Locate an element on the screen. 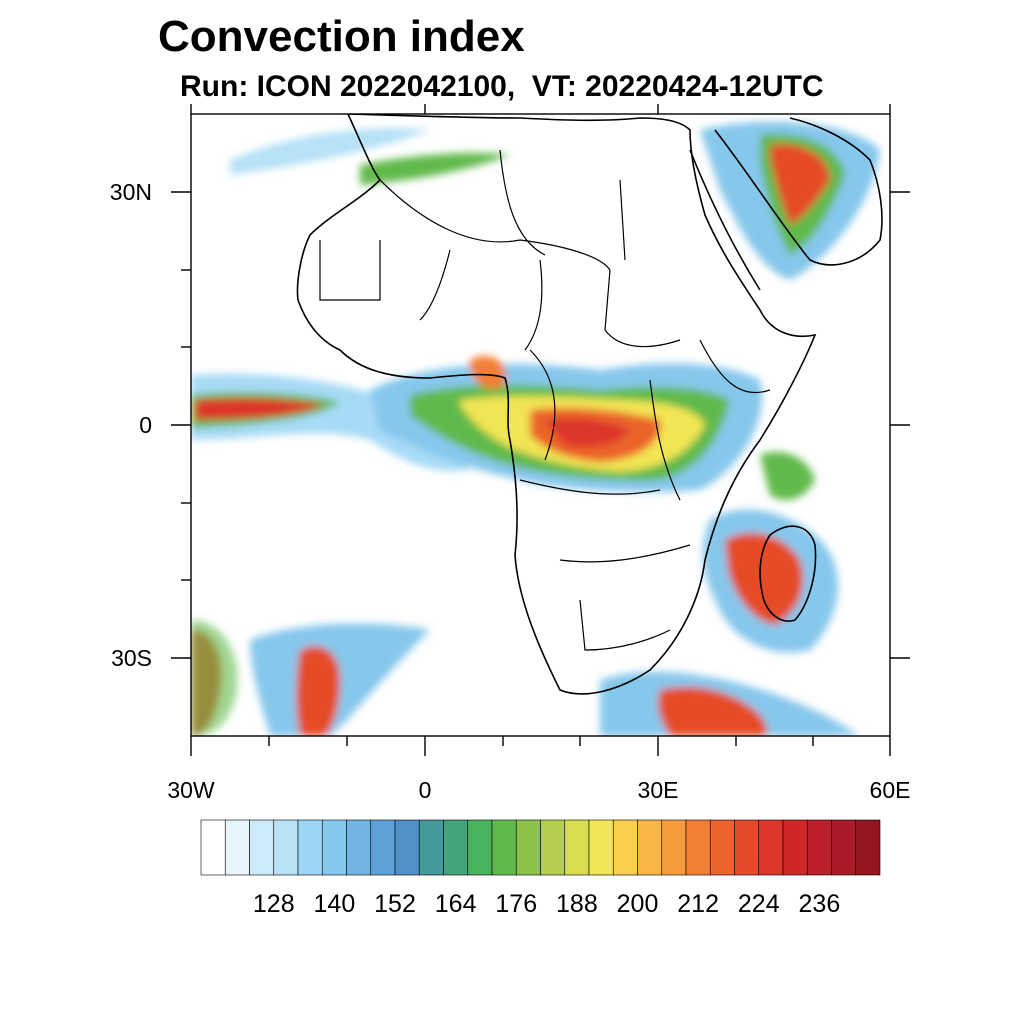 The width and height of the screenshot is (1024, 1024). colorbar-label: 236 is located at coordinates (820, 904).